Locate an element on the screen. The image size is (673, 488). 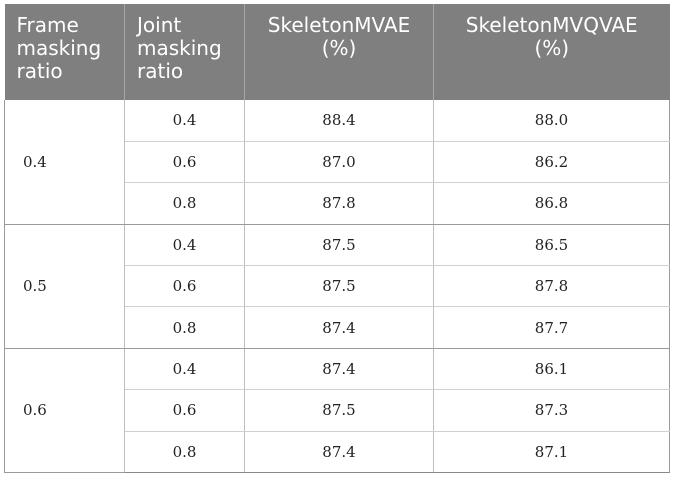
mvqvae-value-cell: 86.8 is located at coordinates (551, 203).